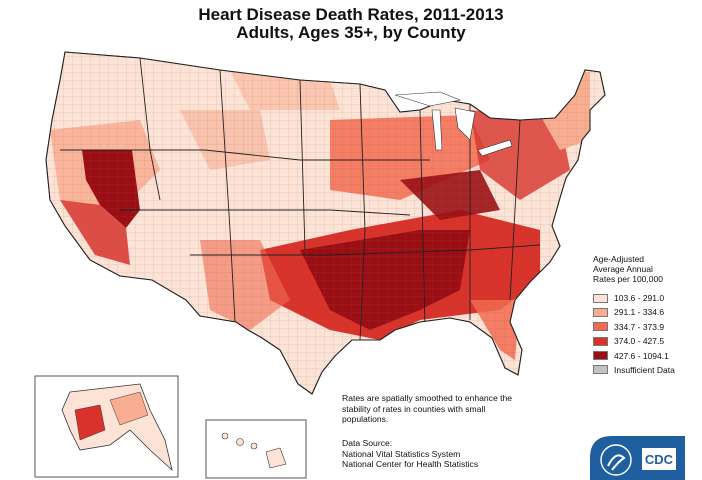 The height and width of the screenshot is (480, 702). Describe the element at coordinates (465, 124) in the screenshot. I see `lake-huron` at that location.